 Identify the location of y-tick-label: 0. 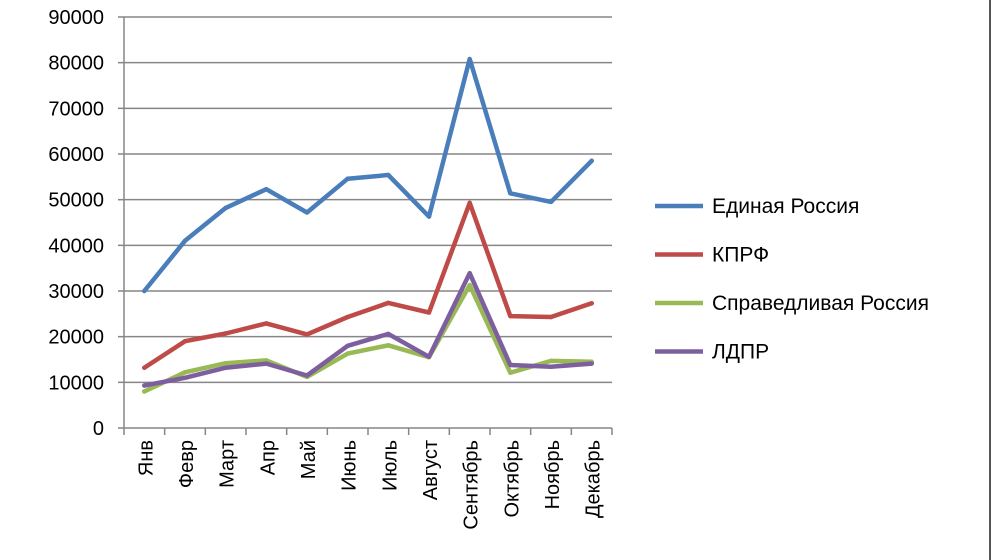
(98, 429).